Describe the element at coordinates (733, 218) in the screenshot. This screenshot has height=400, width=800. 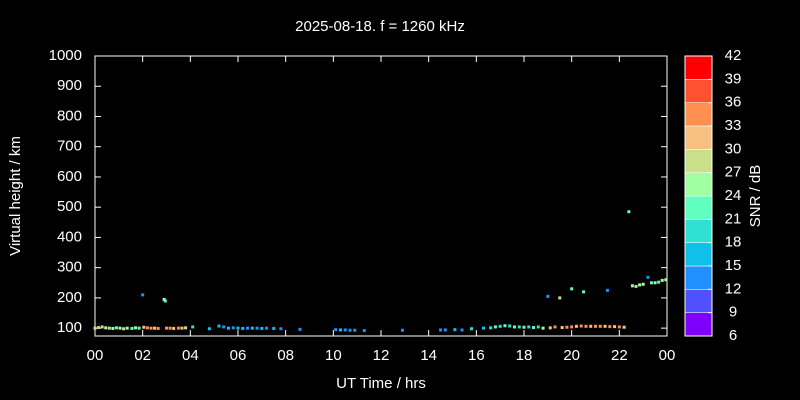
I see `colorbar-tick-label: 21` at that location.